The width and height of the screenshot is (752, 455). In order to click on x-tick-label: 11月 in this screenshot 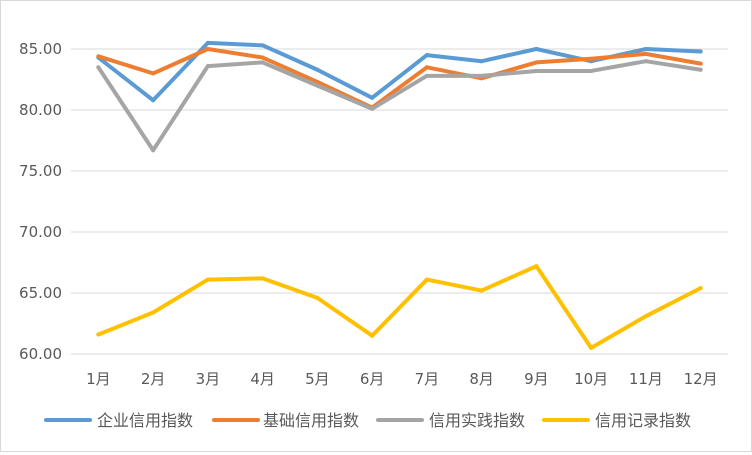, I will do `click(646, 379)`.